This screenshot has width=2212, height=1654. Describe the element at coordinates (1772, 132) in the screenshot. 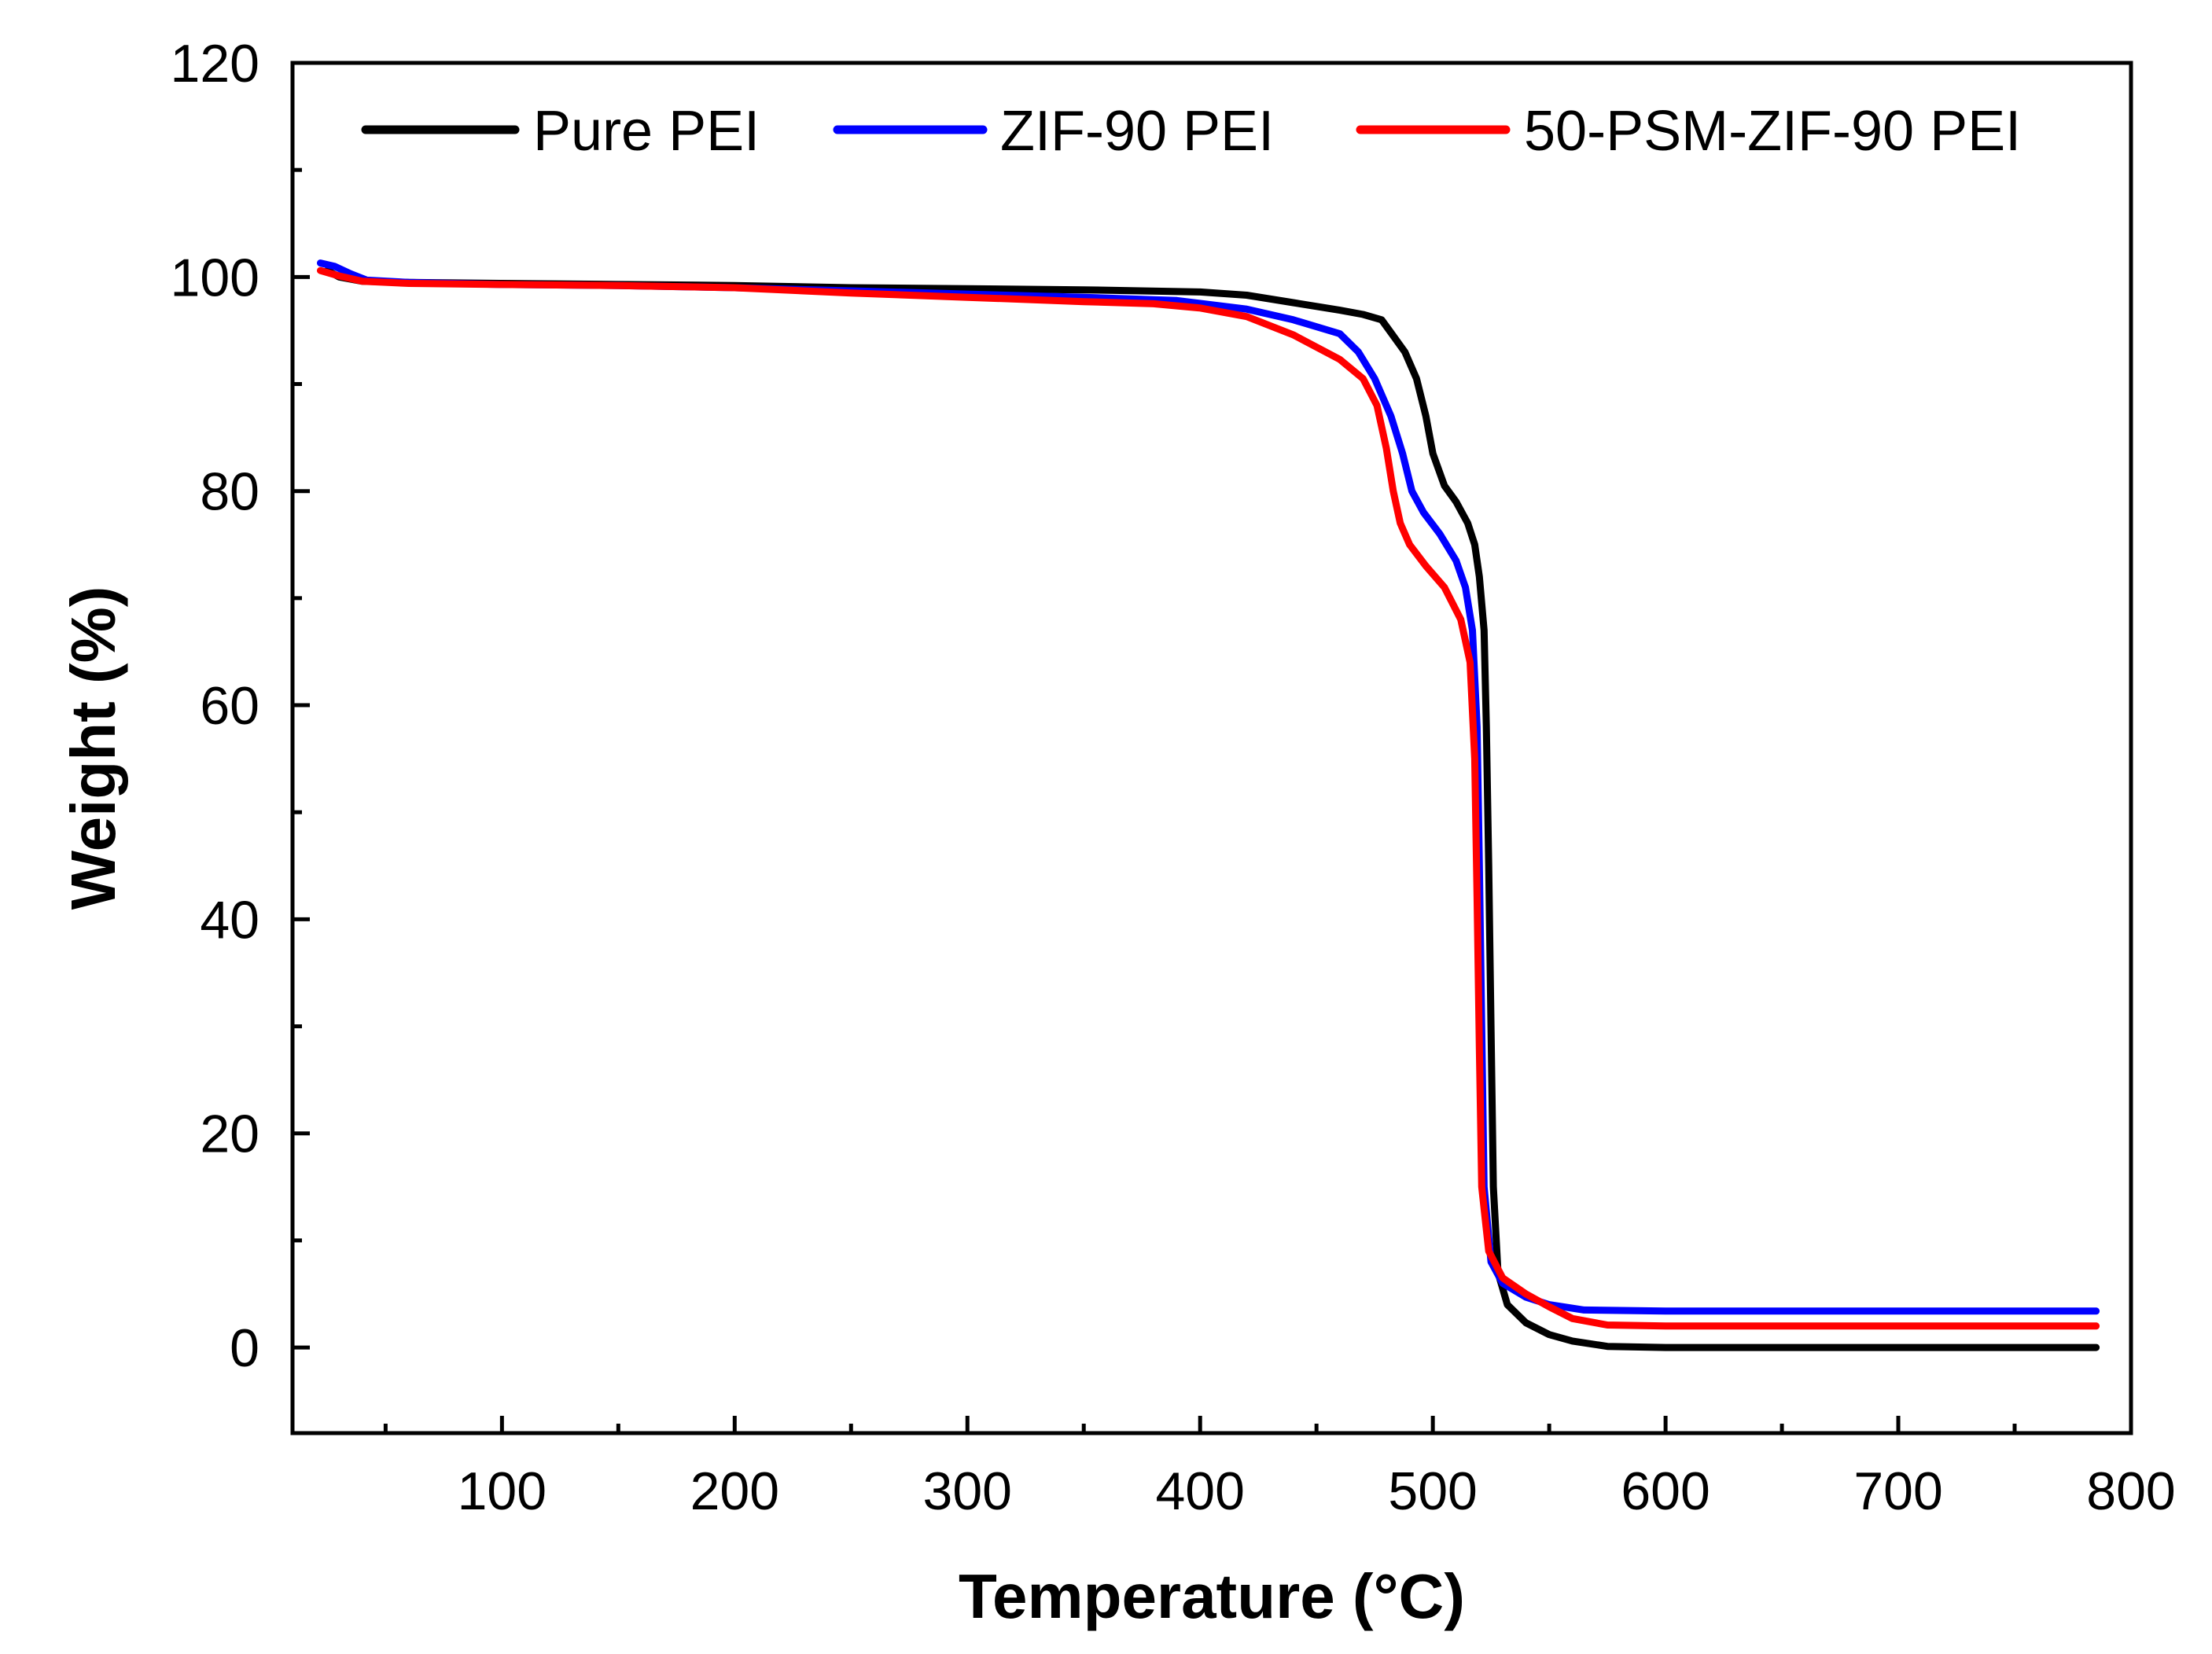

I see `legend-label-50-psm-zif-90-pei: 50-PSM-ZIF-90 PEI` at that location.